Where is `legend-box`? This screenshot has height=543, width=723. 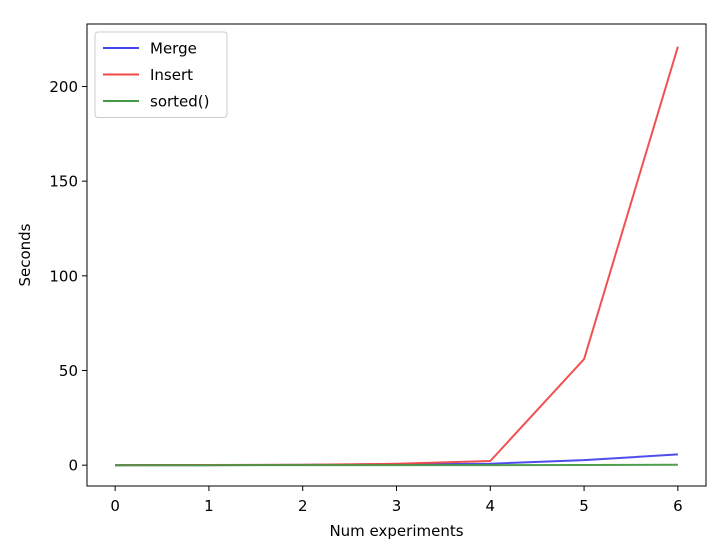 legend-box is located at coordinates (161, 74).